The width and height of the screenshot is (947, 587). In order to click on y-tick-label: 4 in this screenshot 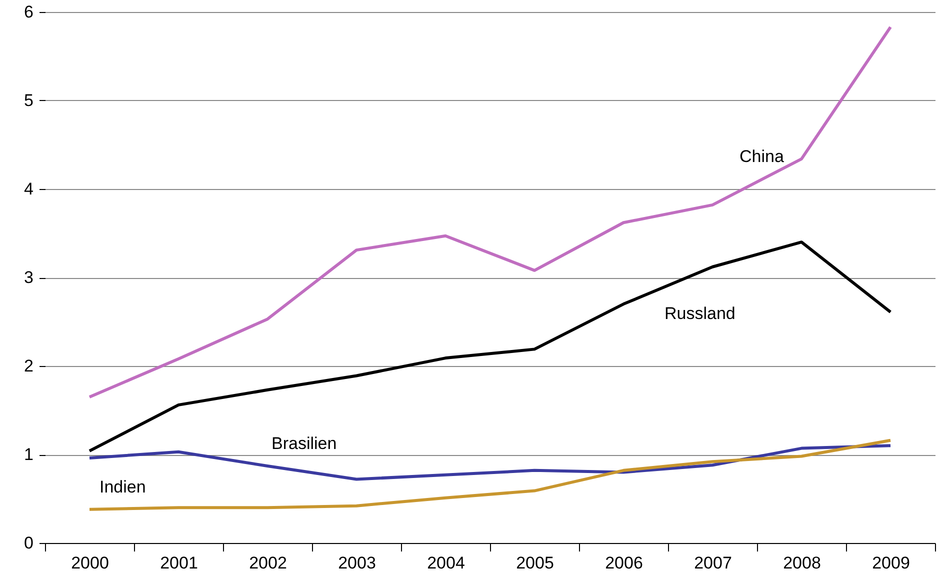, I will do `click(29, 189)`.